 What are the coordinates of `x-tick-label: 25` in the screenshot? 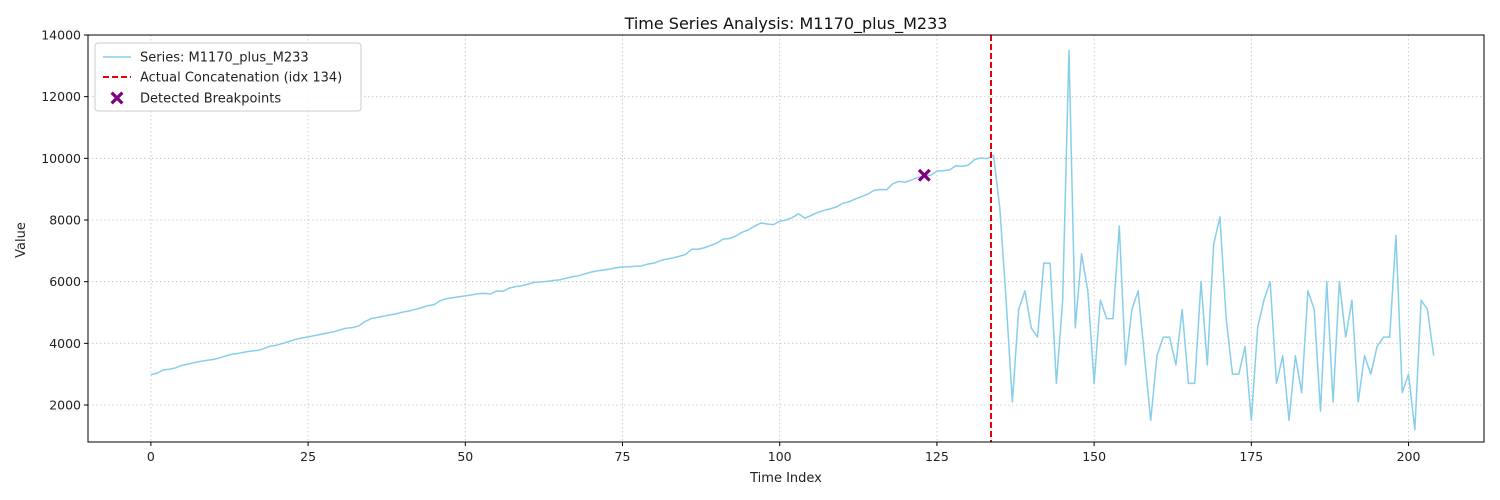 It's located at (308, 456).